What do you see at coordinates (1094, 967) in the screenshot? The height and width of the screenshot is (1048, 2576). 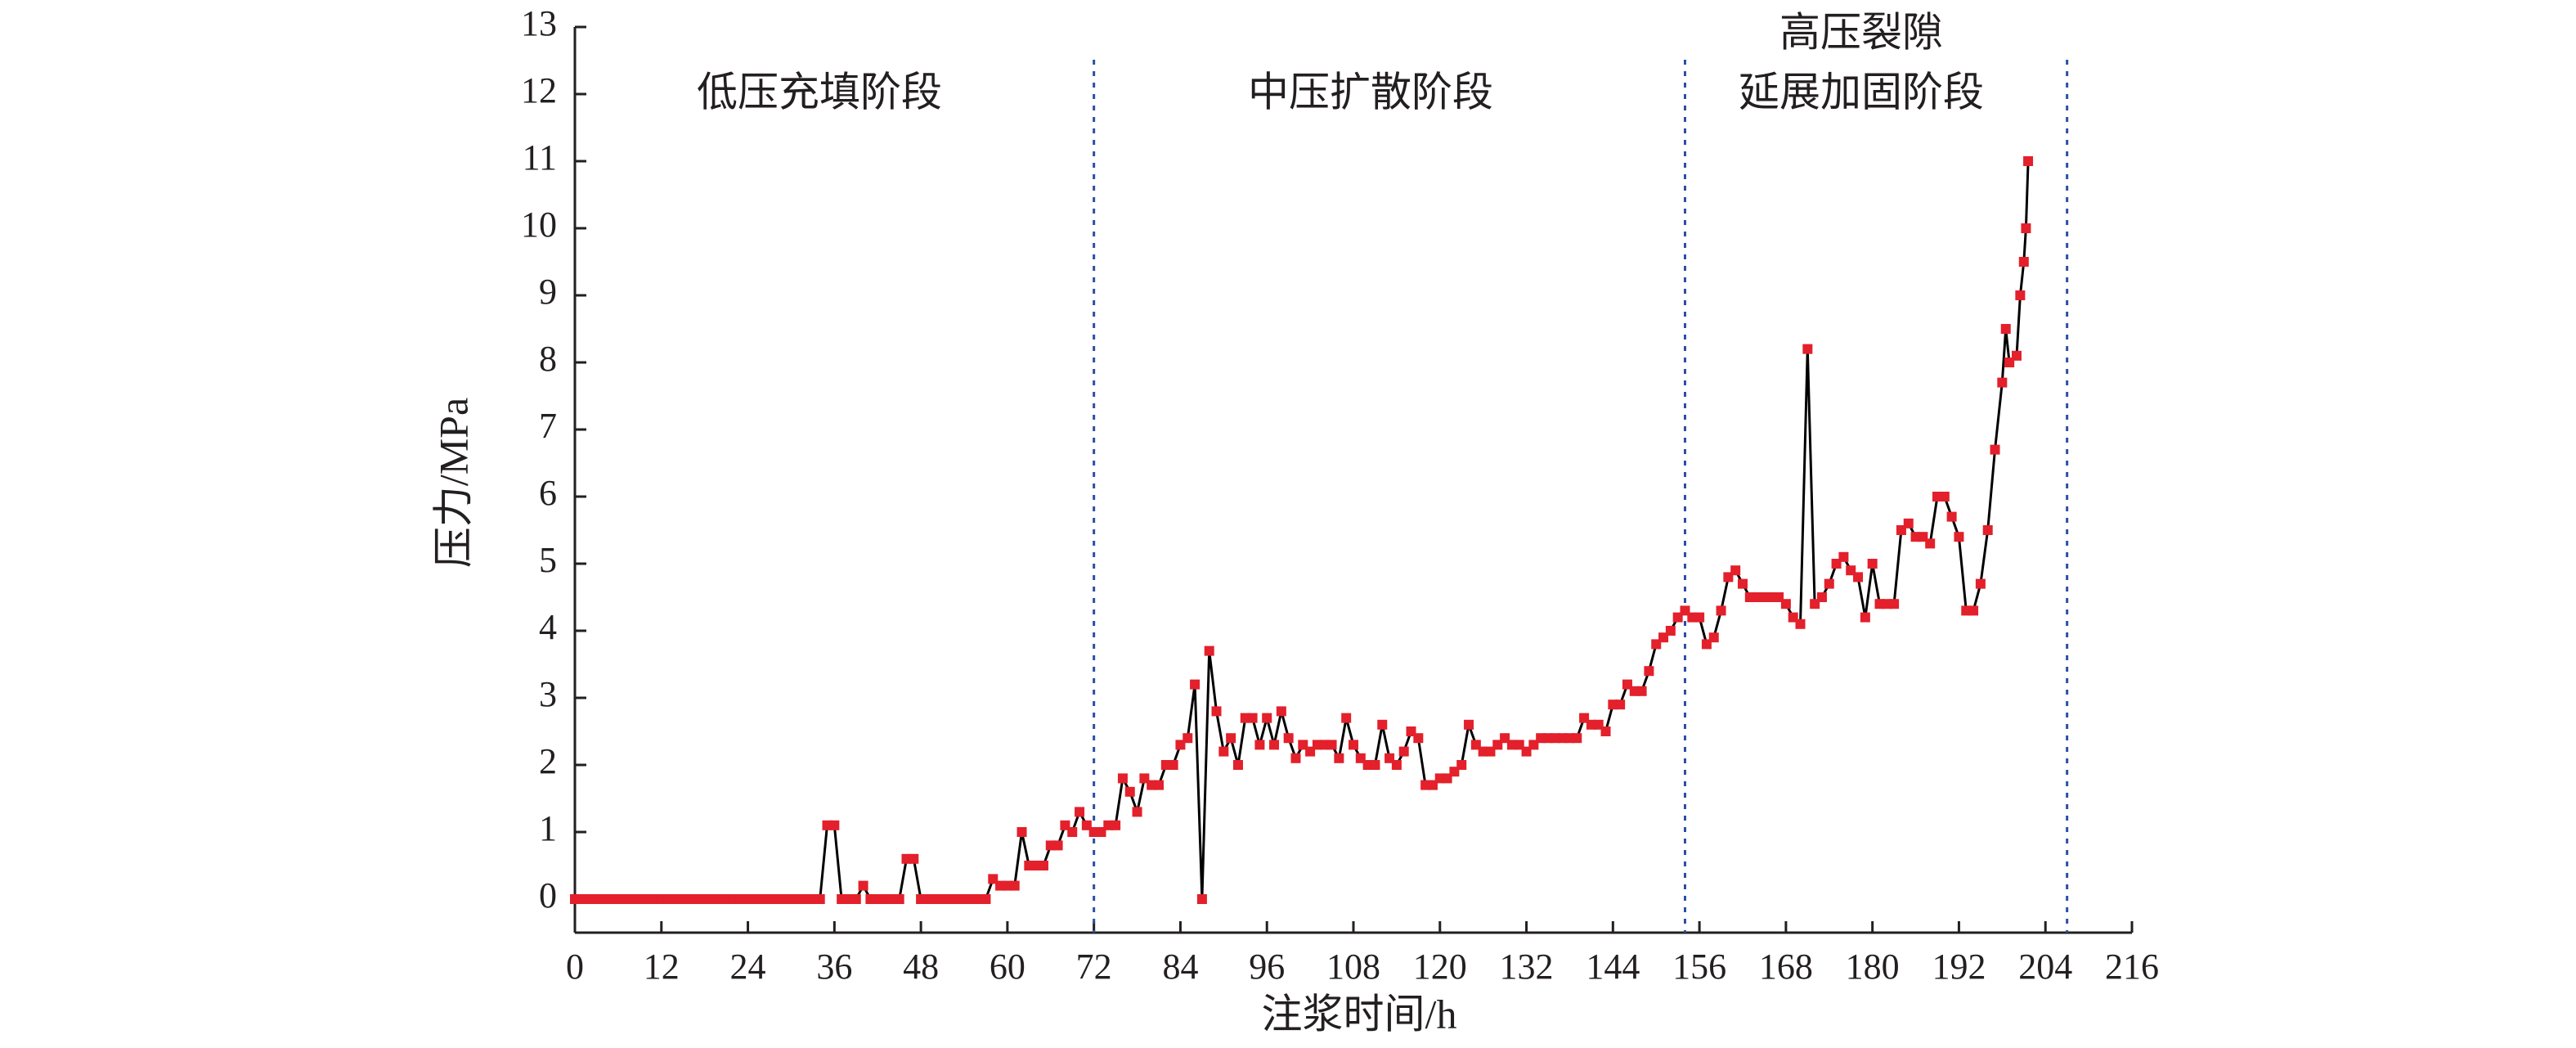 I see `x-tick-label: 72` at bounding box center [1094, 967].